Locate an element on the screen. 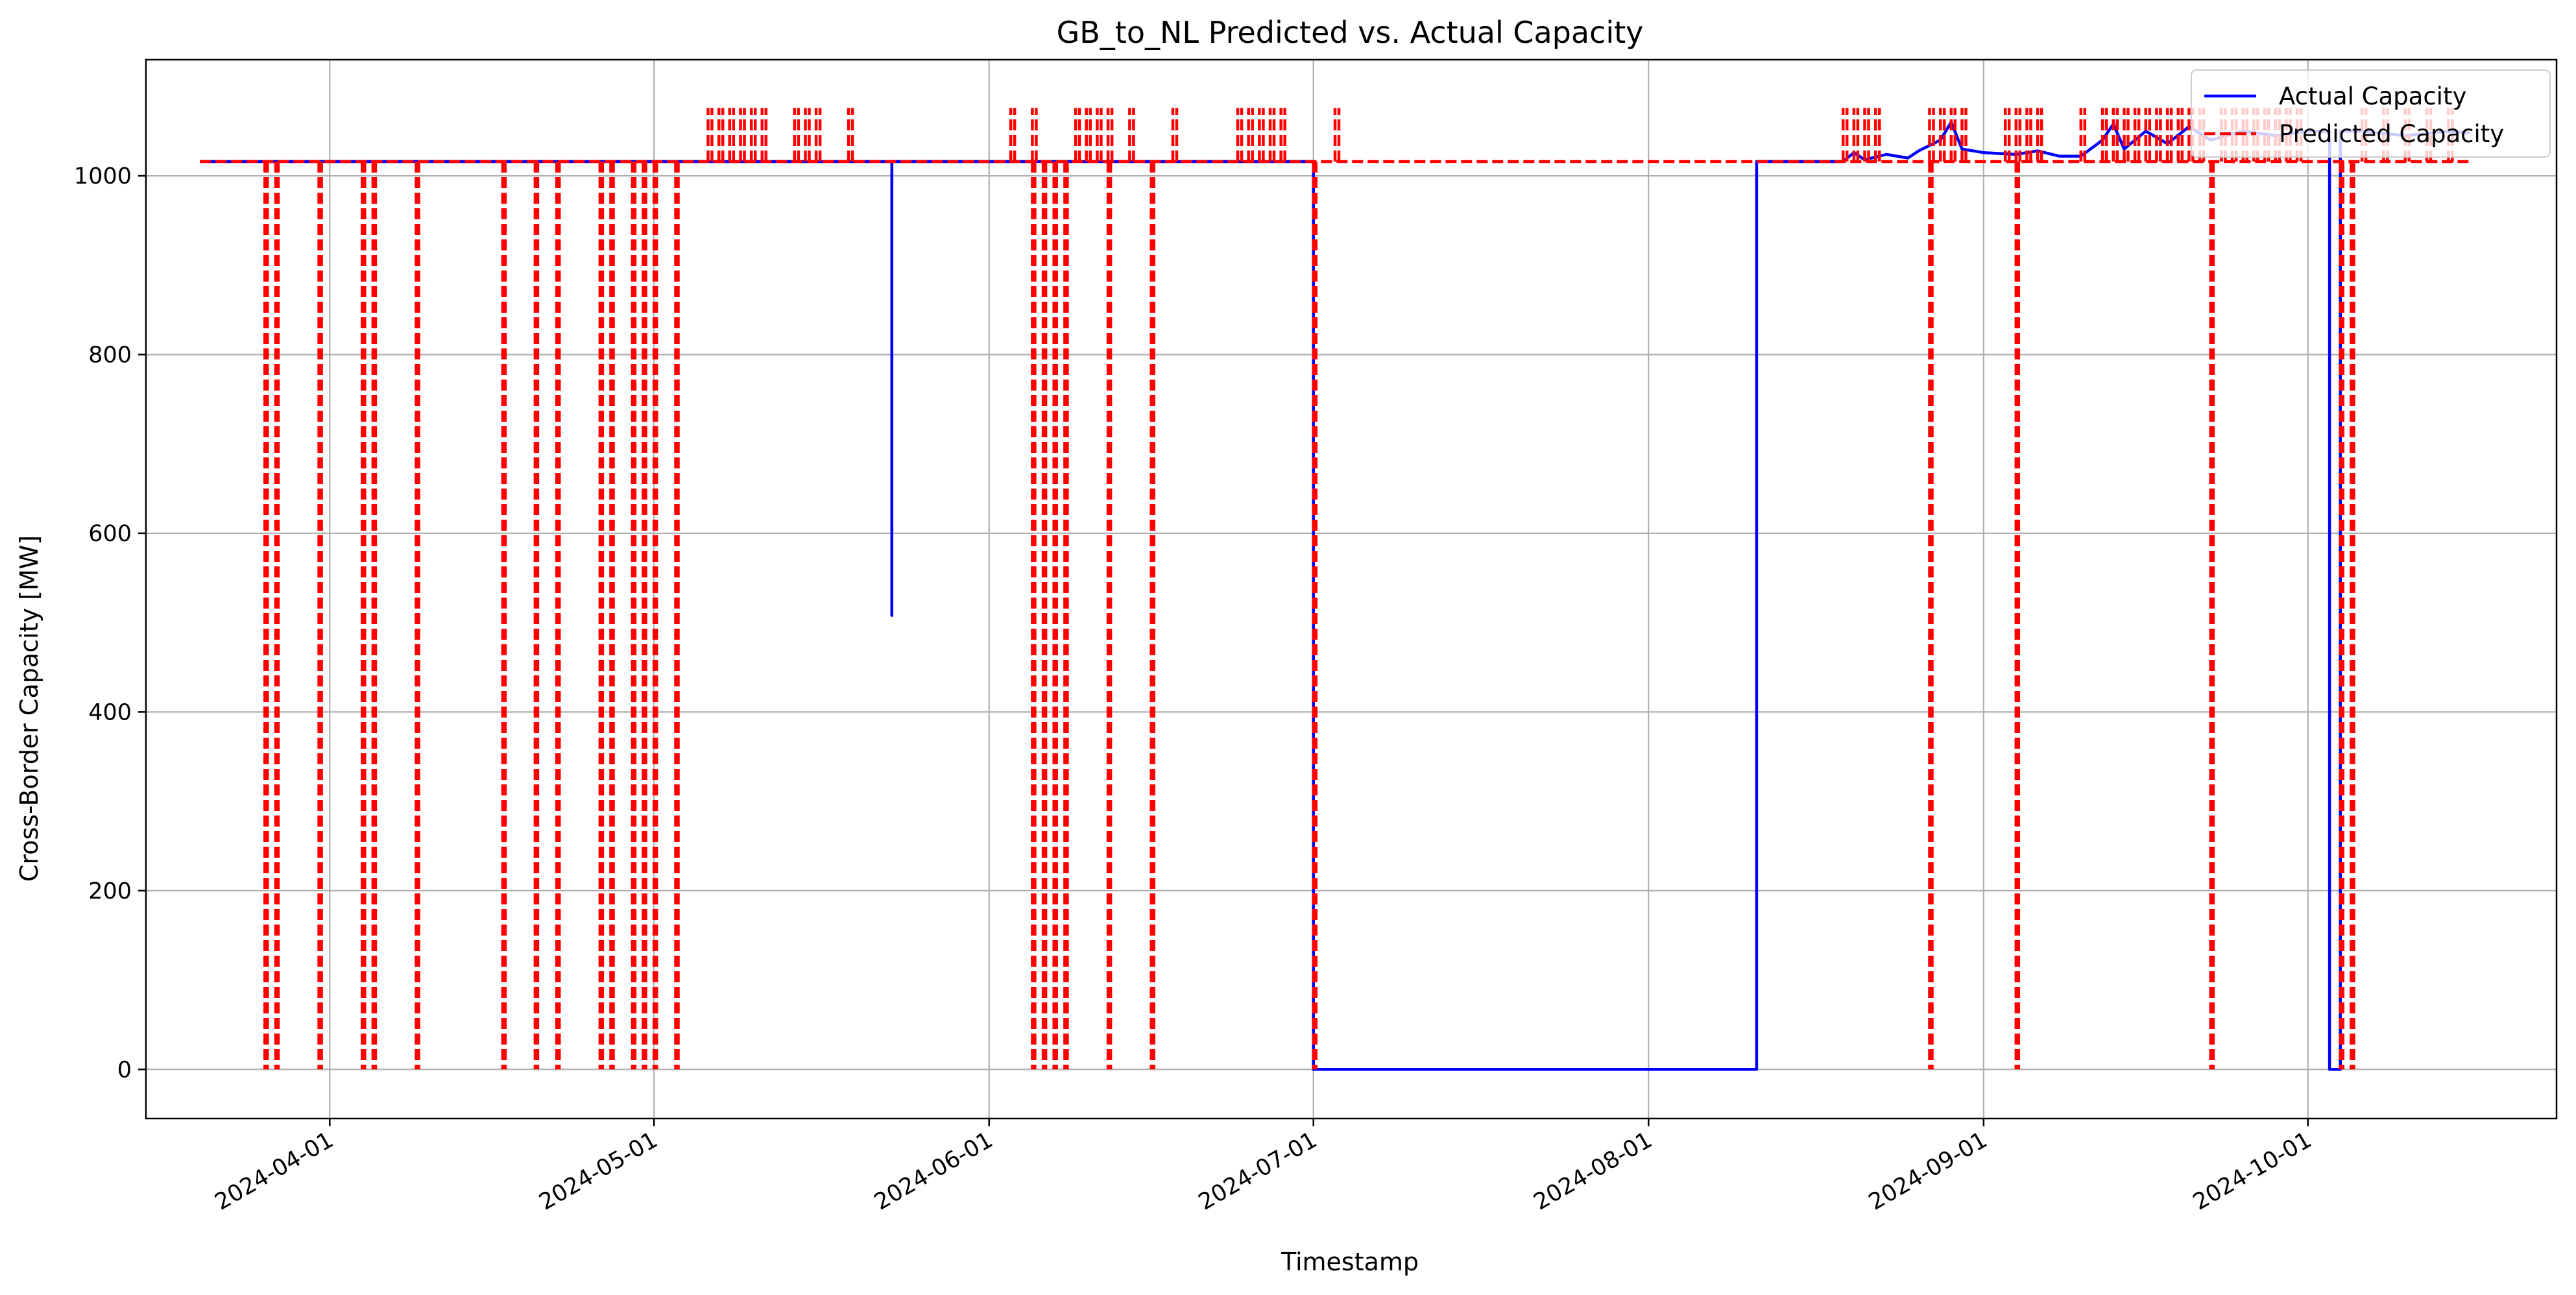 The image size is (2576, 1295). y-tick-label: 1000 is located at coordinates (103, 176).